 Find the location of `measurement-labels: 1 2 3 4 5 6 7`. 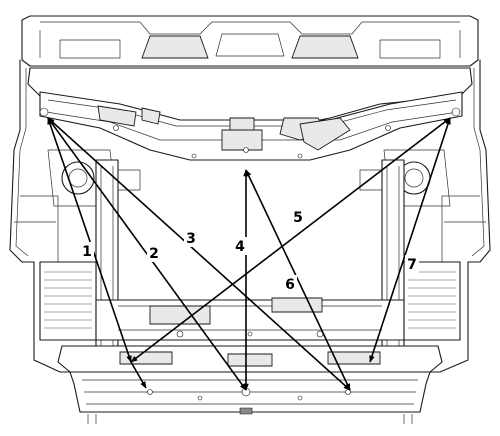

measurement-labels: 1 2 3 4 5 6 7 is located at coordinates (249, 250).